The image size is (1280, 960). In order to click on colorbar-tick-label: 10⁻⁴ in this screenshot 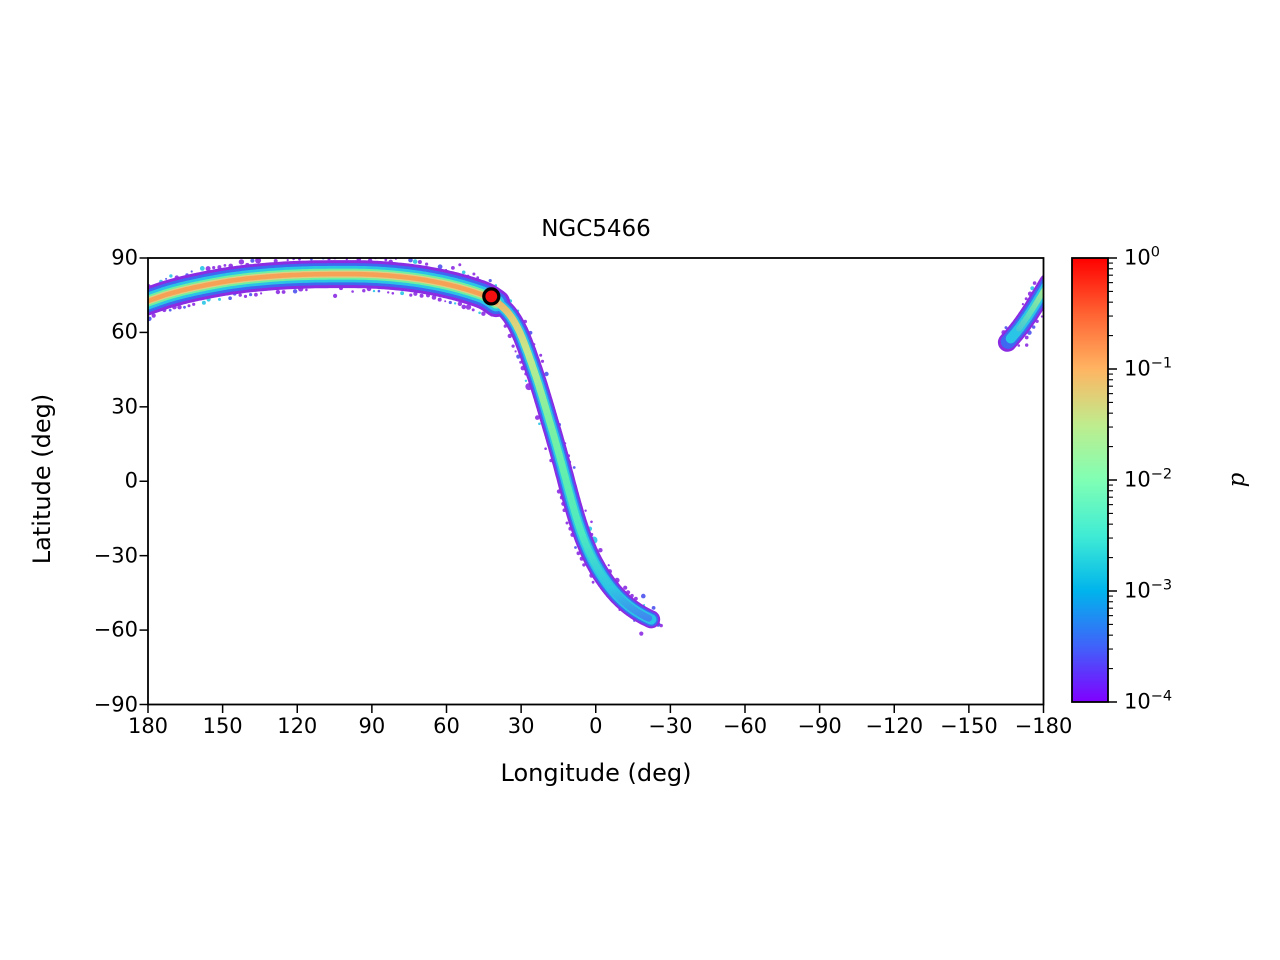, I will do `click(1148, 701)`.